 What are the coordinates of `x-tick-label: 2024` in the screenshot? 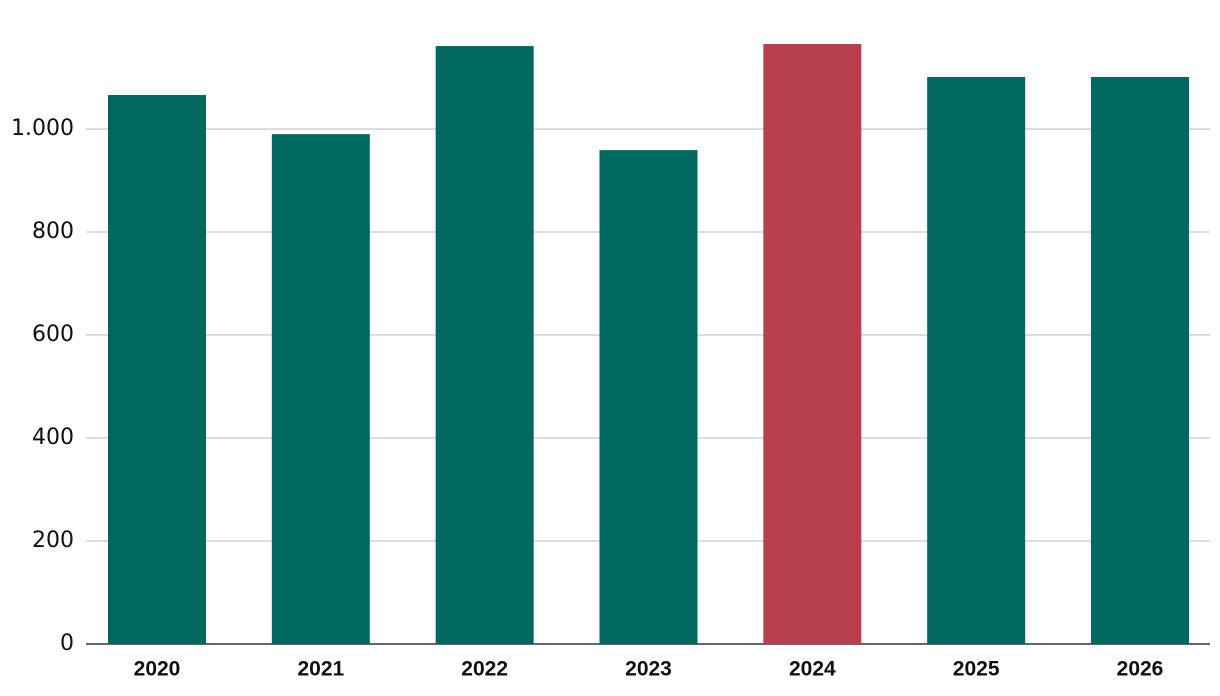 It's located at (812, 669).